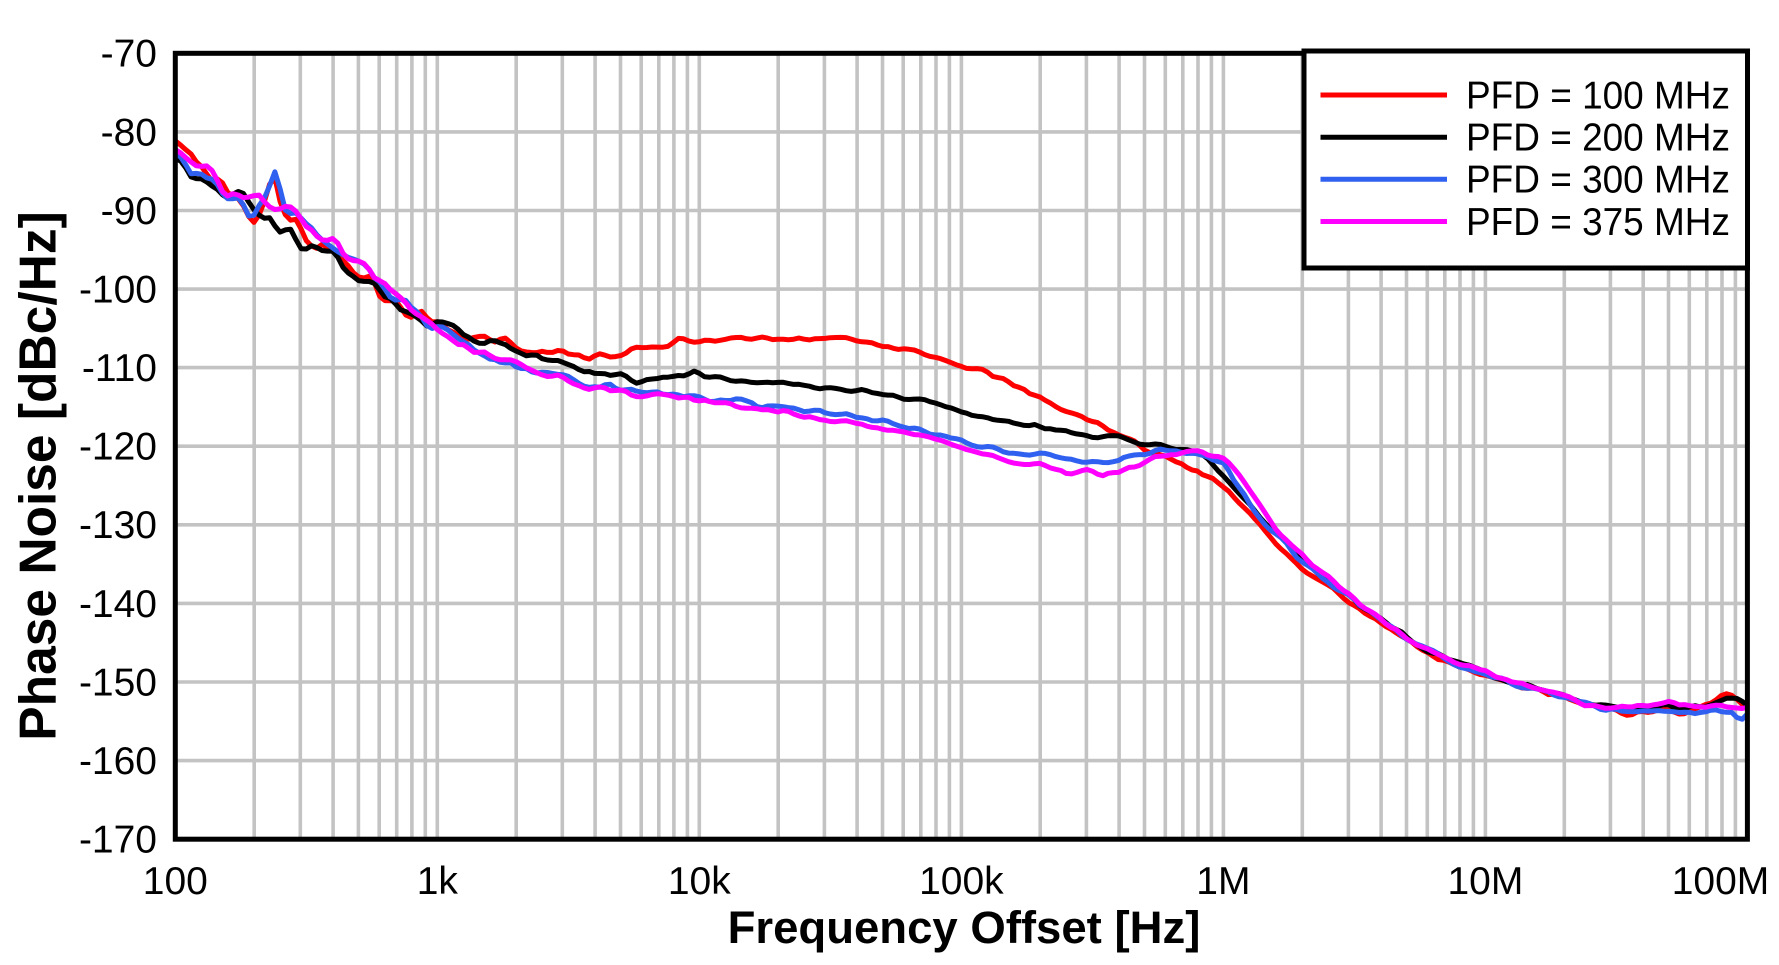 The width and height of the screenshot is (1779, 965). Describe the element at coordinates (118, 682) in the screenshot. I see `svg-text: -150` at that location.